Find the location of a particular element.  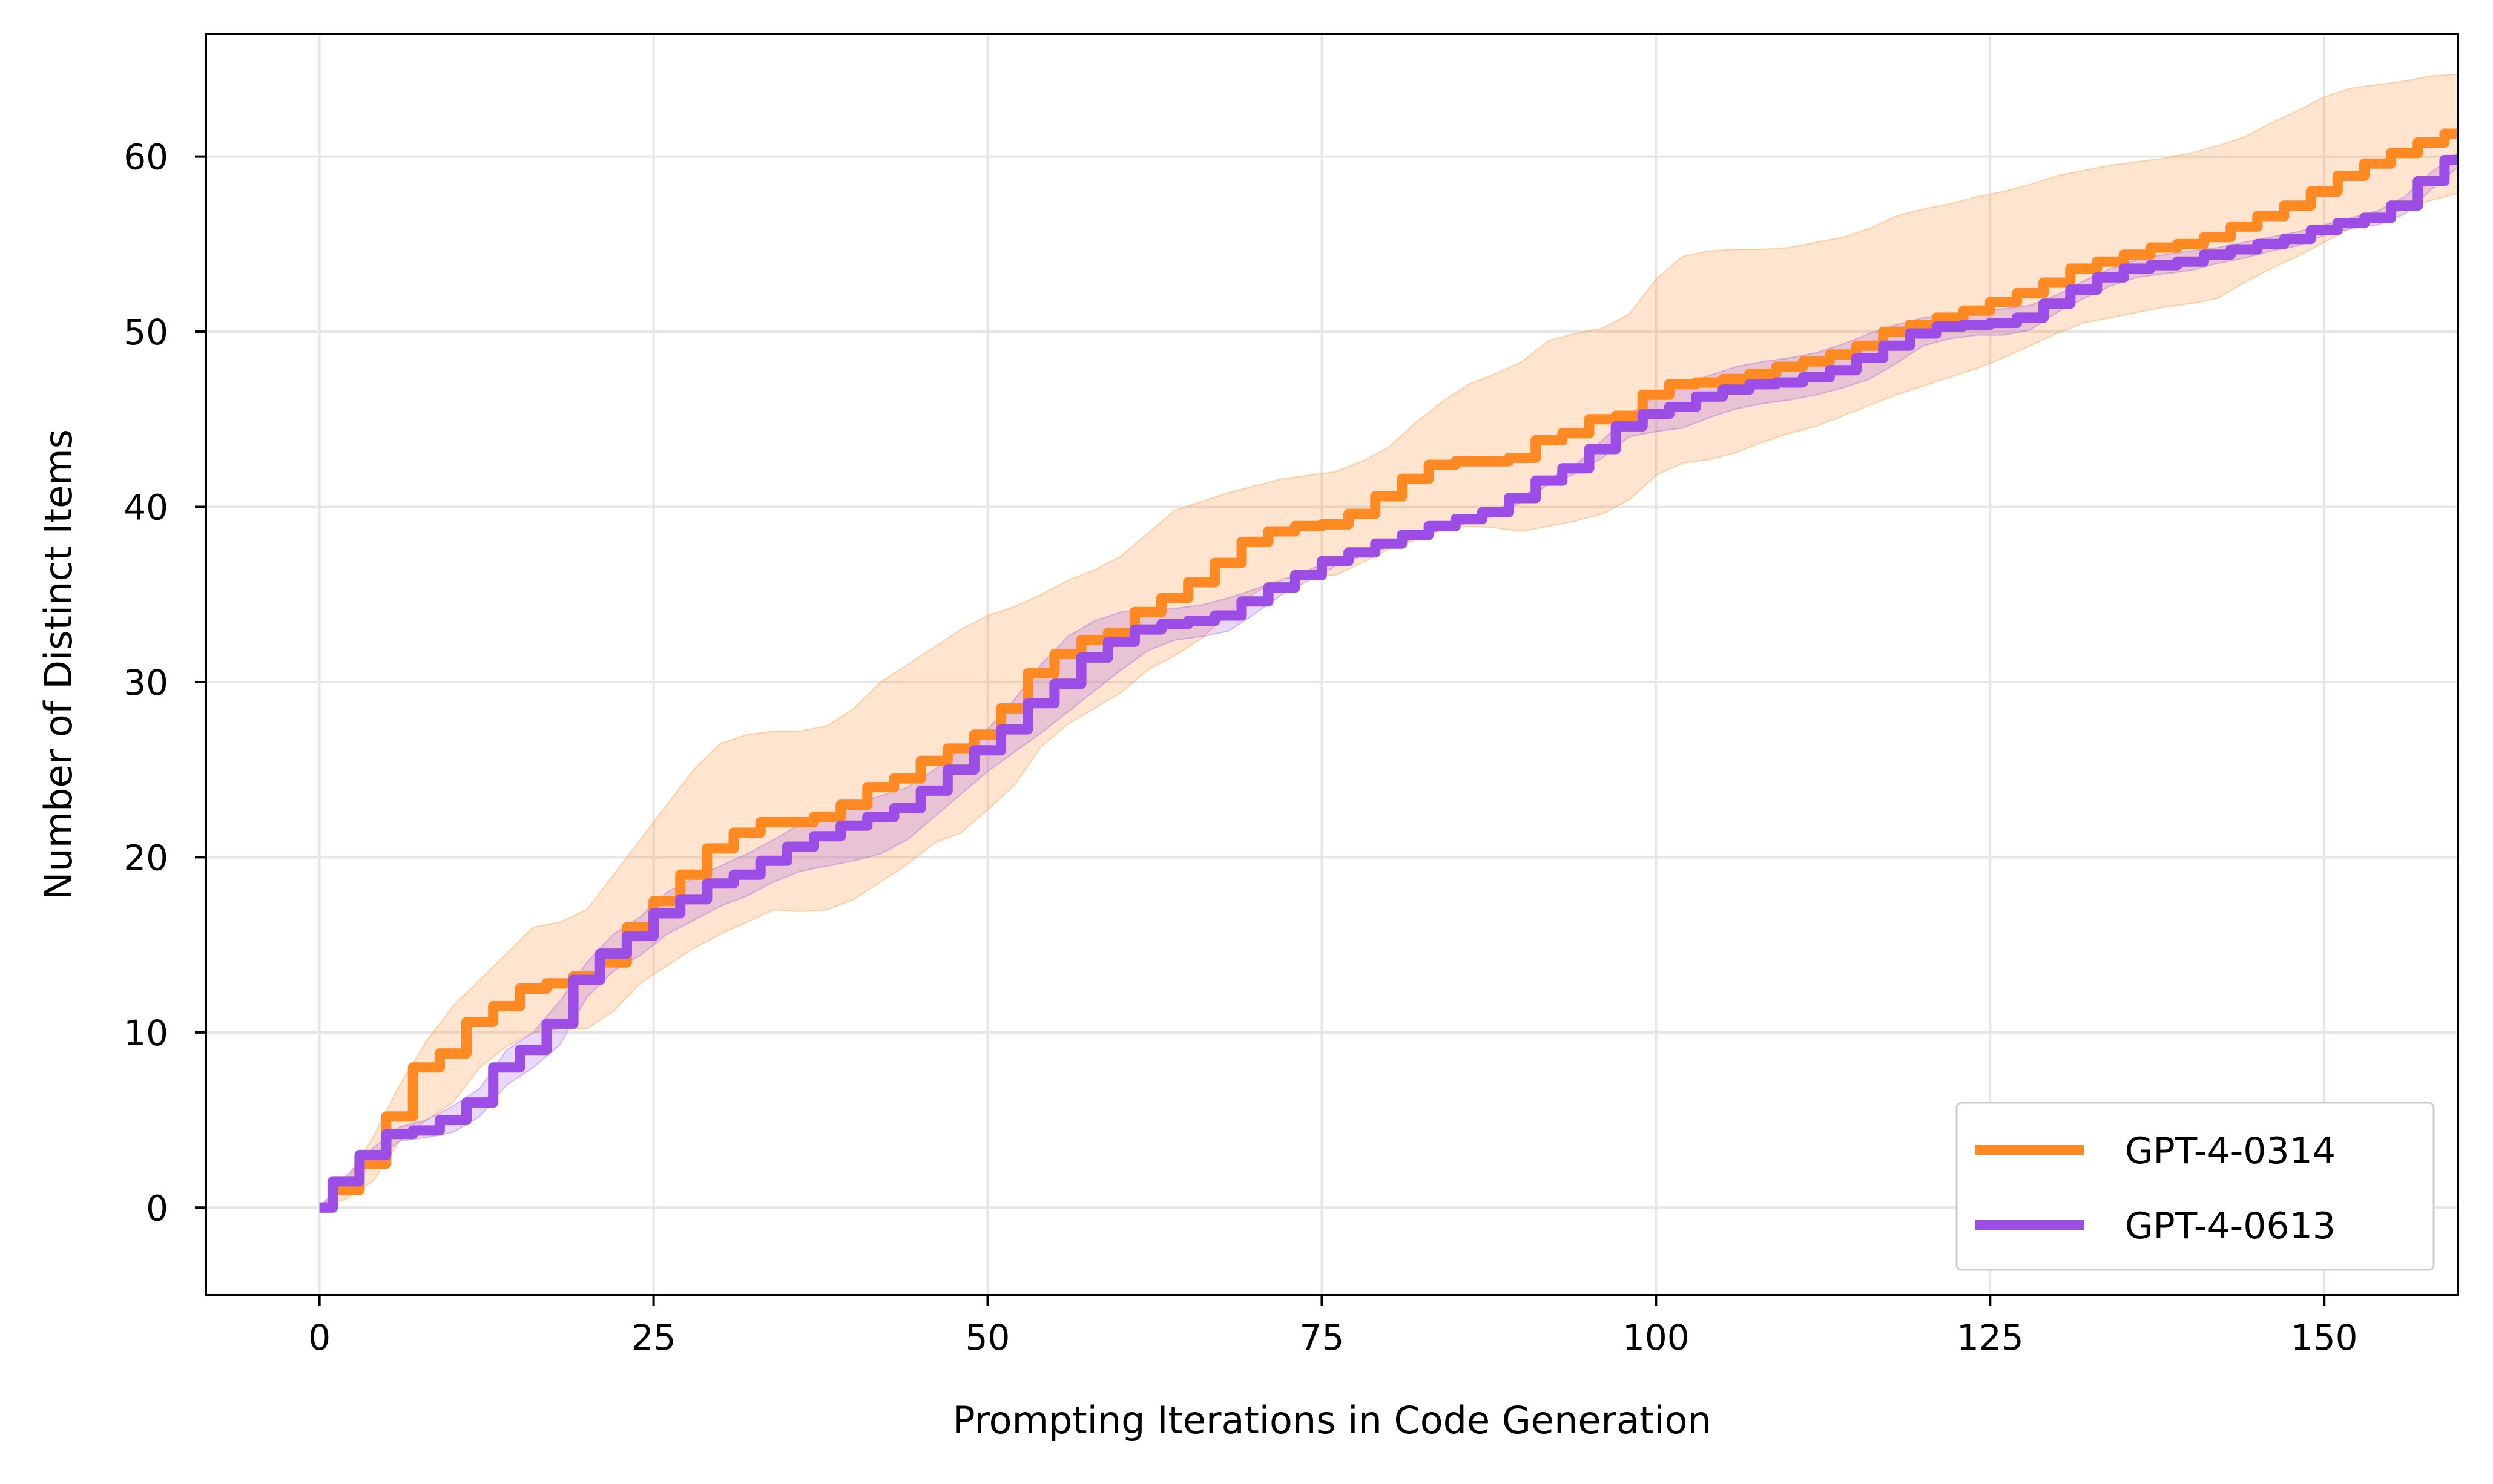

legend: GPT-4-0314 GPT-4-0613 is located at coordinates (2195, 1187).